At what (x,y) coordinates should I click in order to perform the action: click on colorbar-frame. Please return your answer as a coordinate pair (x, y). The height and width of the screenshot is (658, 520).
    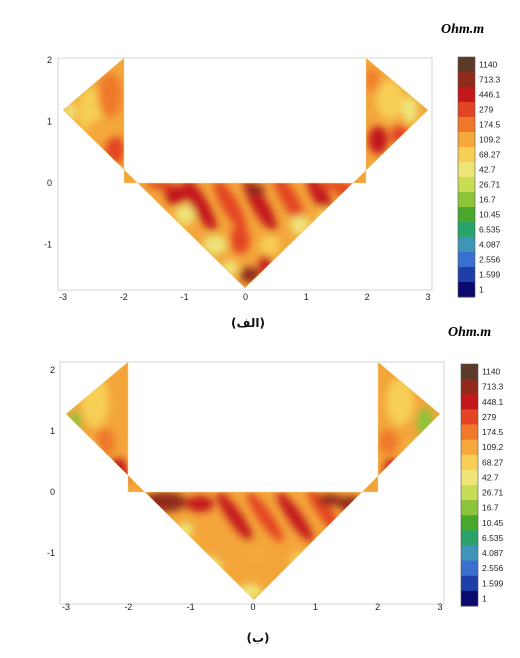
    Looking at the image, I should click on (469, 485).